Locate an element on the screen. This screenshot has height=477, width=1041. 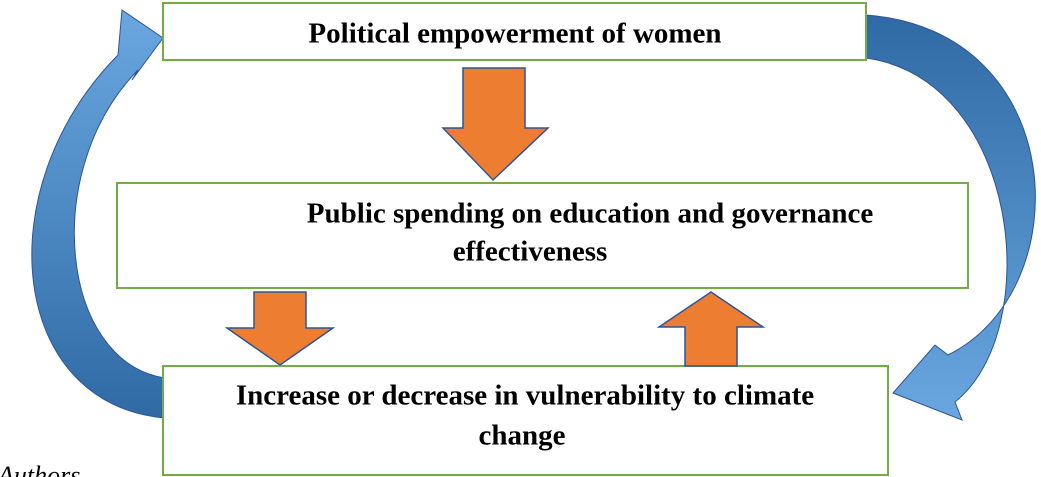
feedback-arrow-right is located at coordinates (950, 217).